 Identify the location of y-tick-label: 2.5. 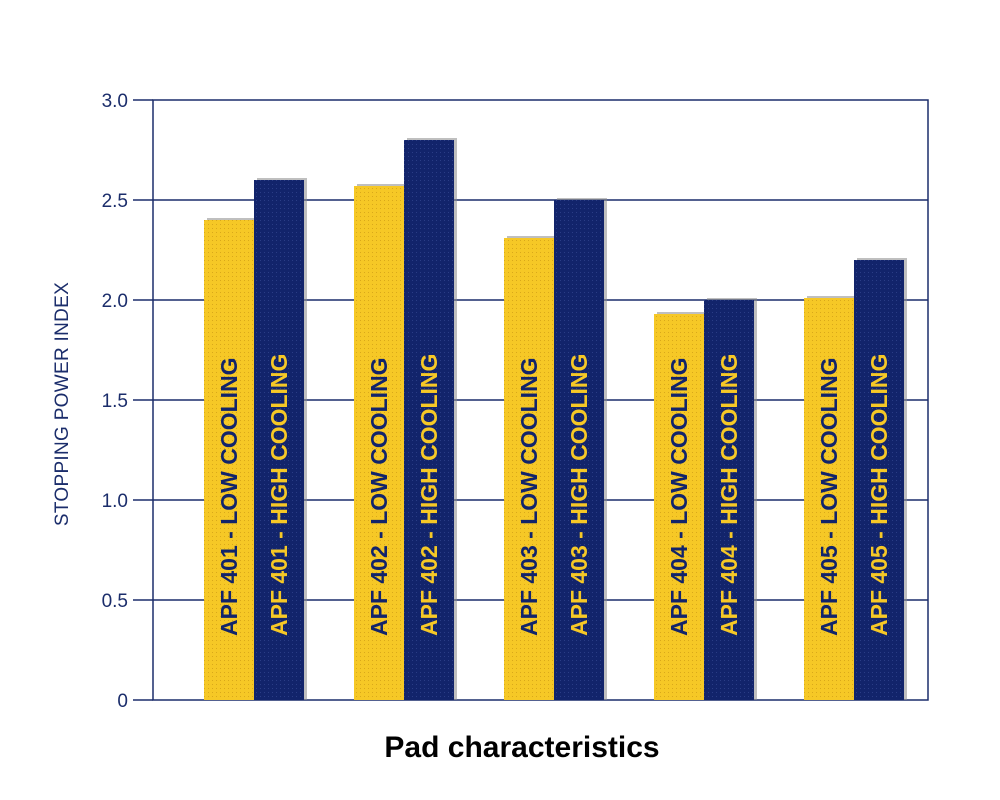
(115, 201).